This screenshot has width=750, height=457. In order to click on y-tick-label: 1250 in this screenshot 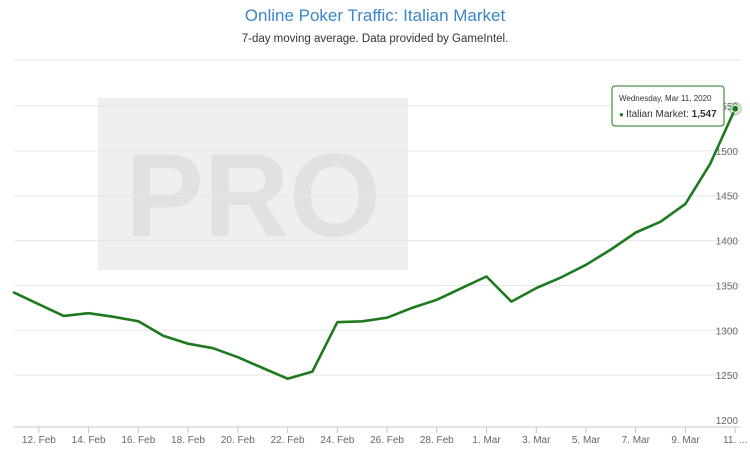, I will do `click(727, 376)`.